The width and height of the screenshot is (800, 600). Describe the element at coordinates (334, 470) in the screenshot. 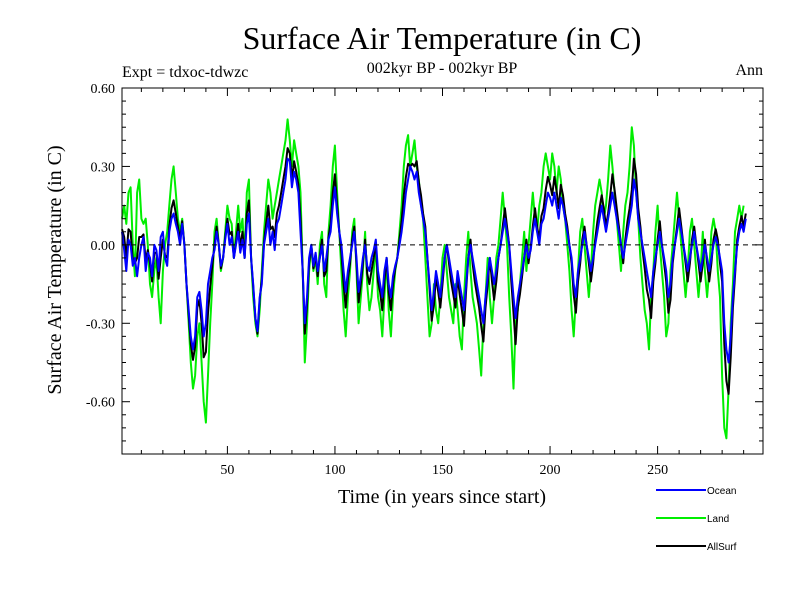

I see `x-tick-label: 100` at that location.